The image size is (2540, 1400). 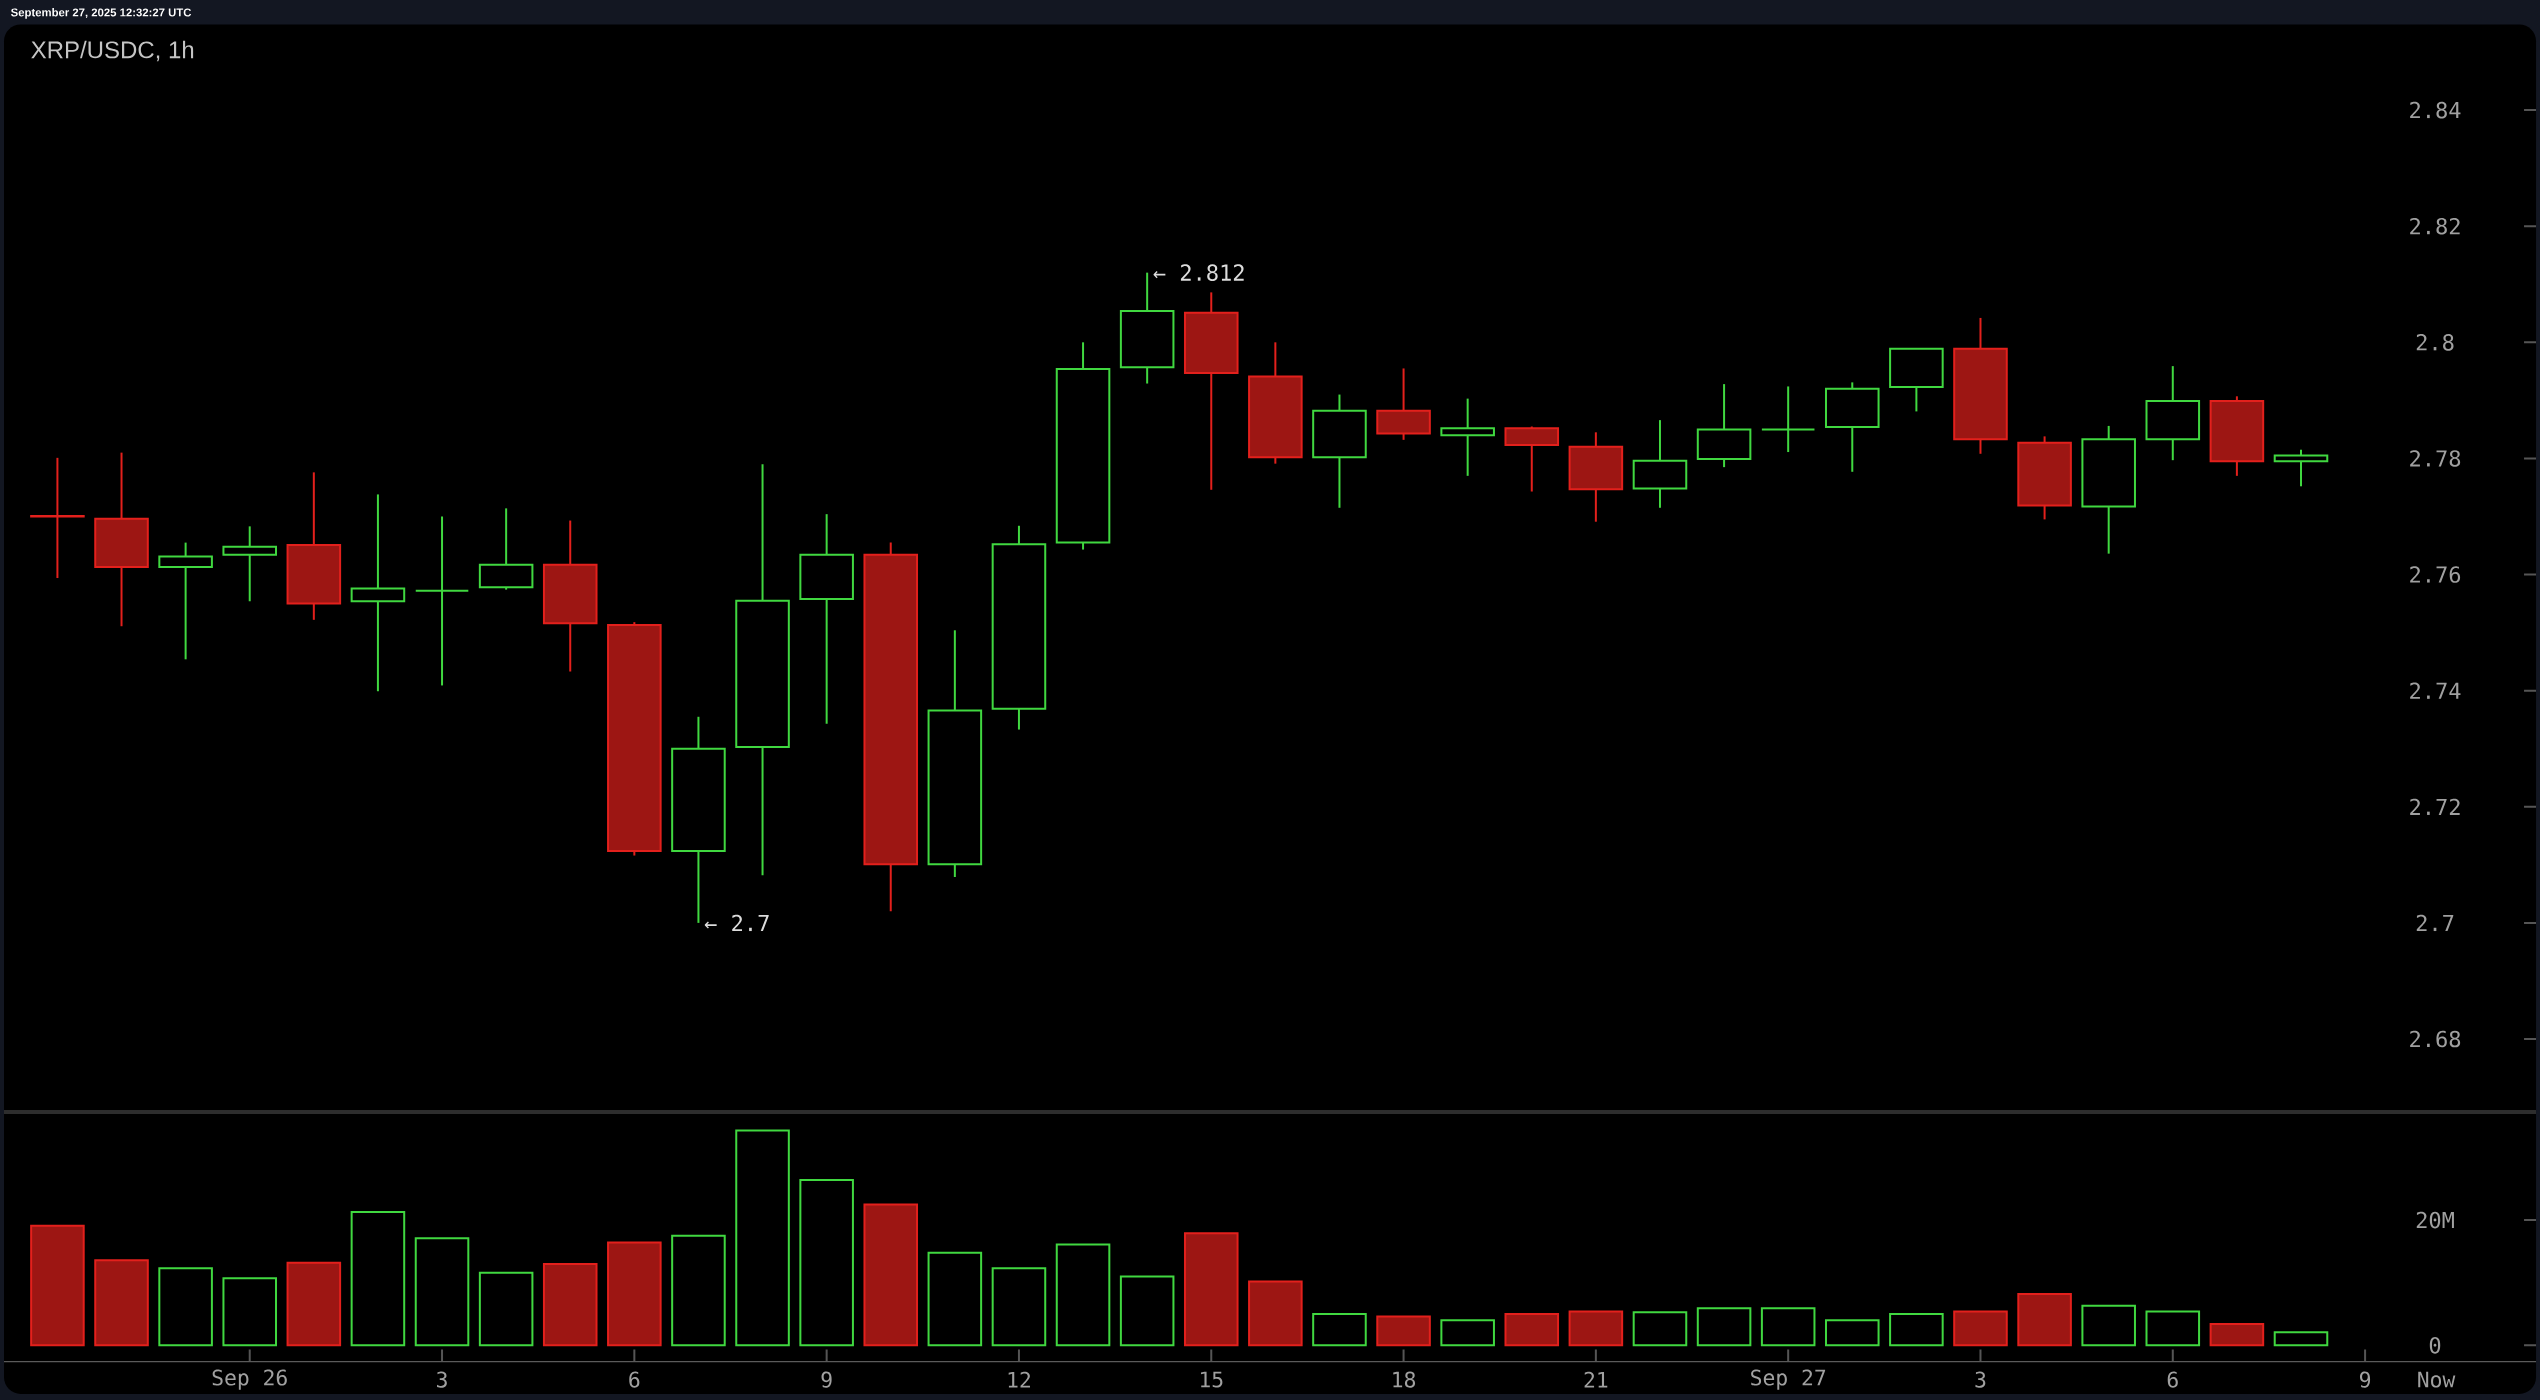 I want to click on x-tick-label: 18, so click(x=1404, y=1379).